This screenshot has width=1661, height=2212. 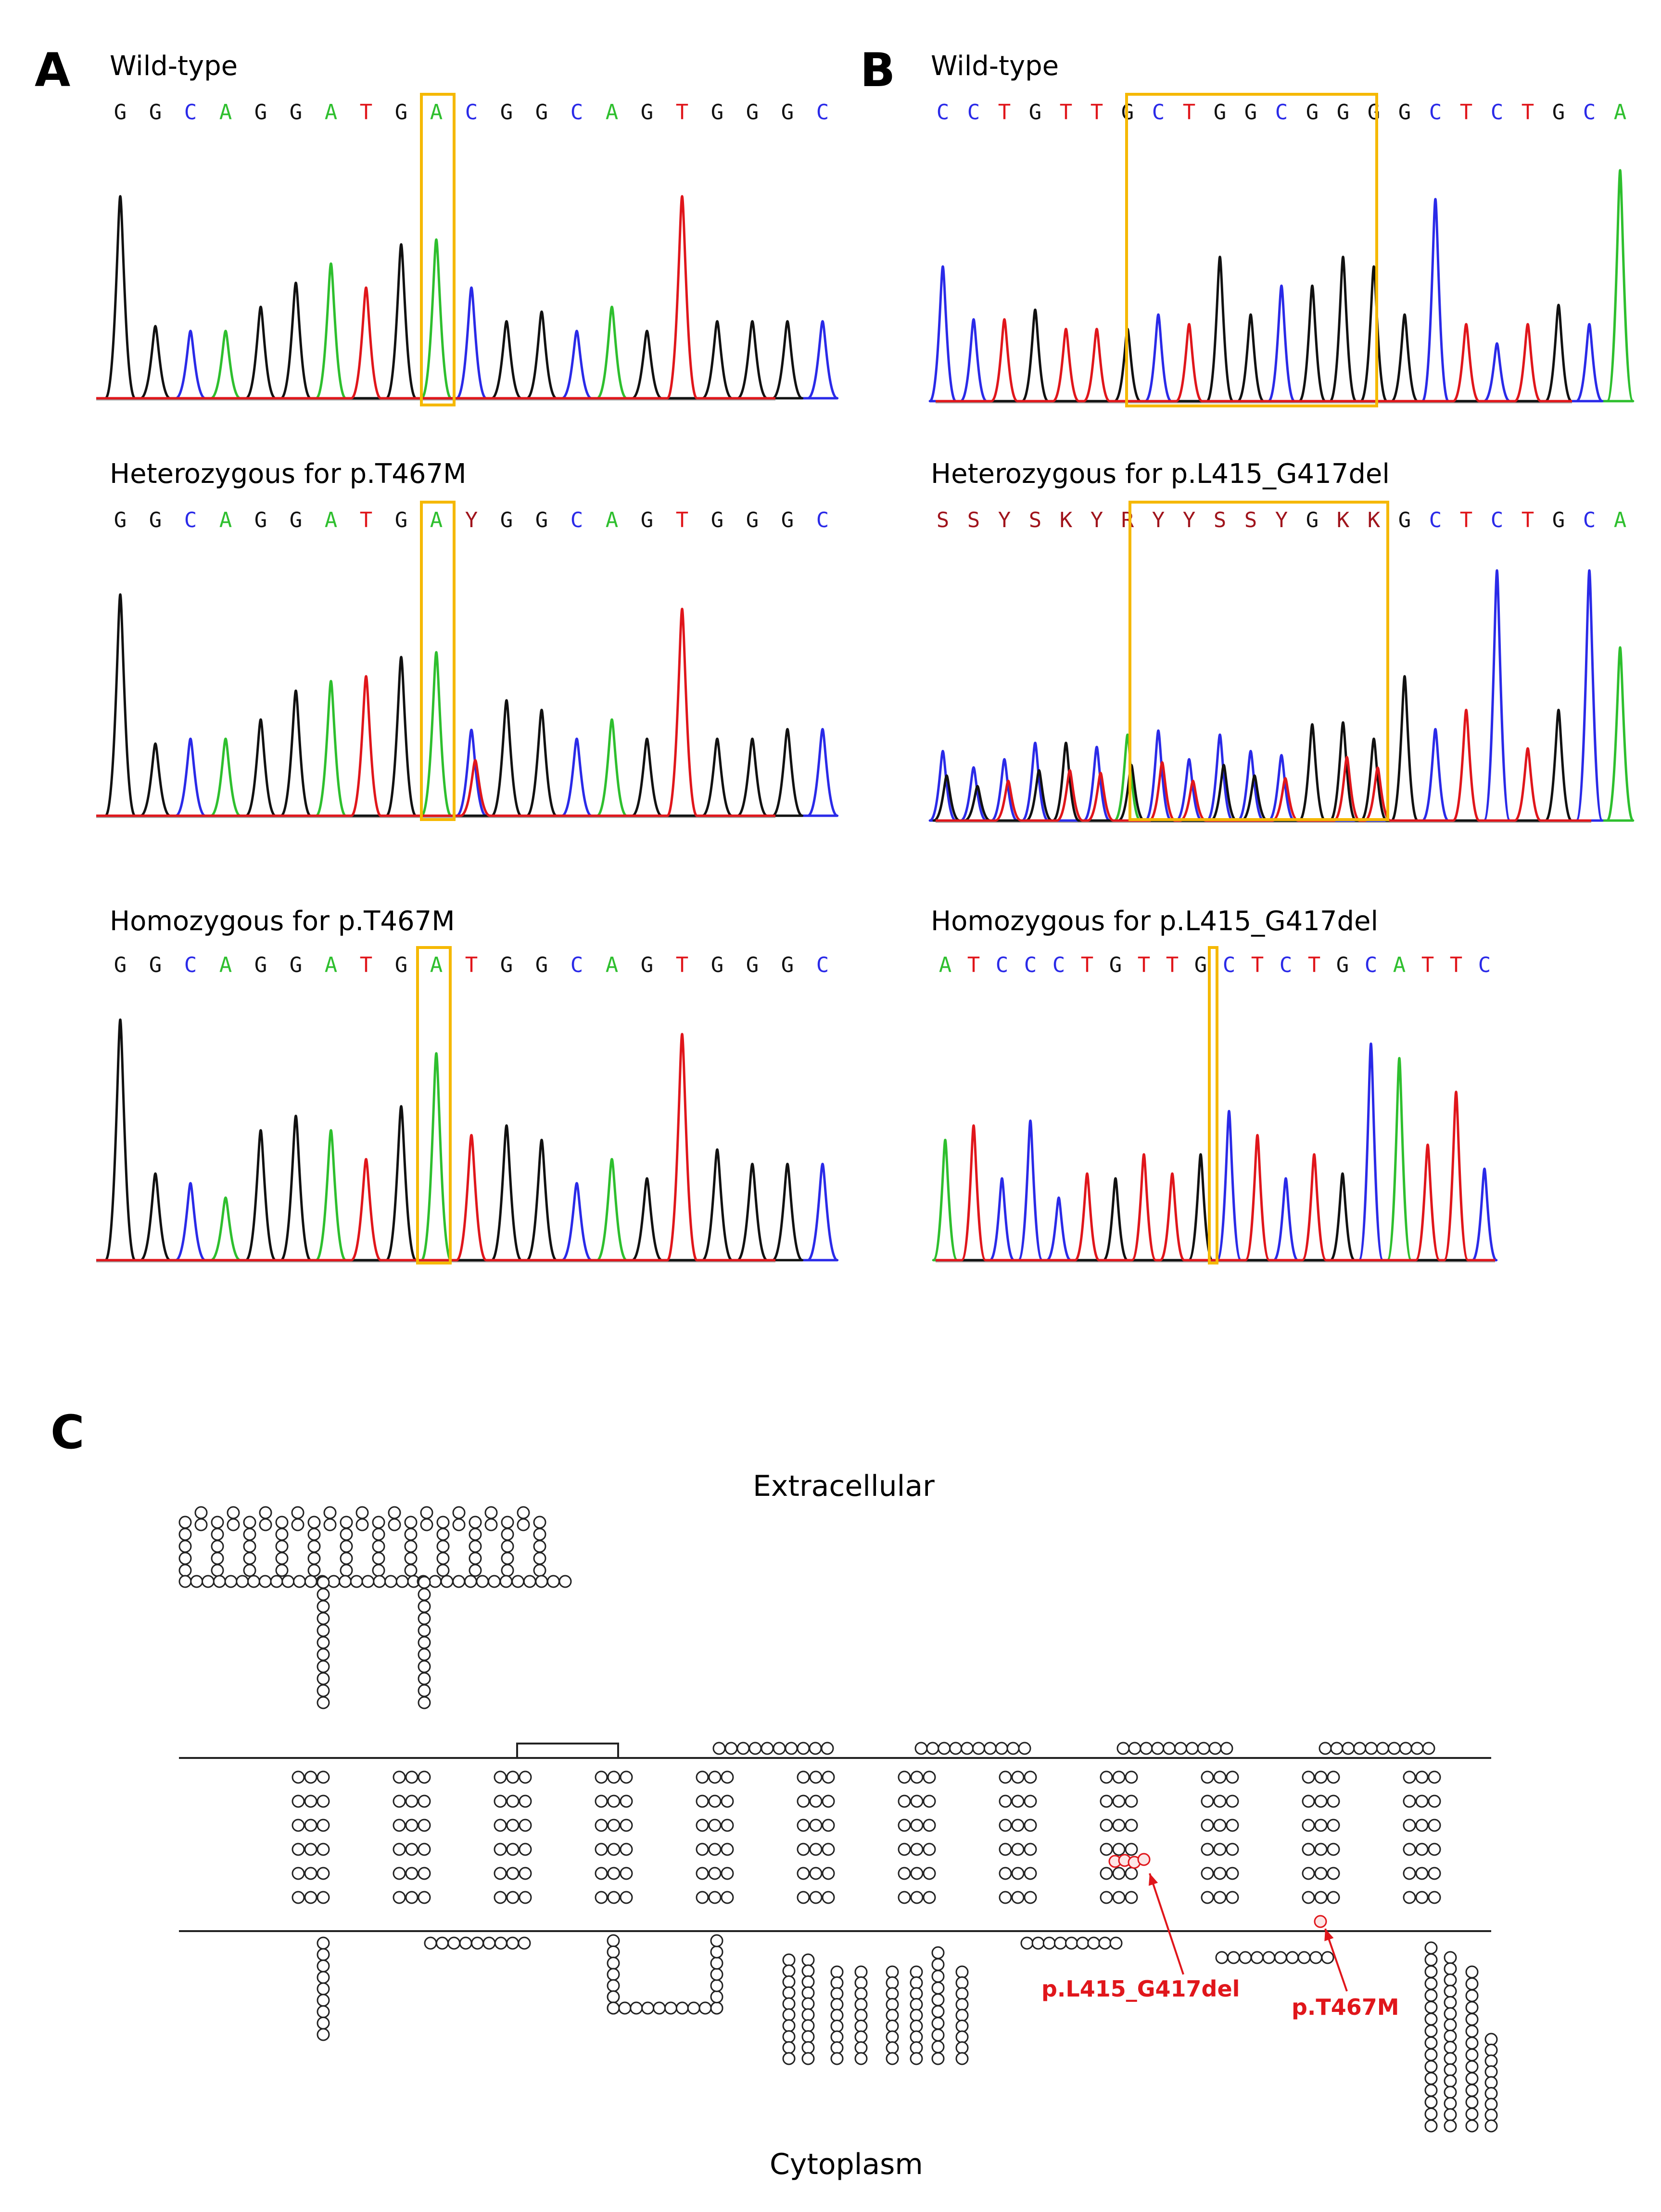 What do you see at coordinates (1343, 520) in the screenshot?
I see `base-letter: K` at bounding box center [1343, 520].